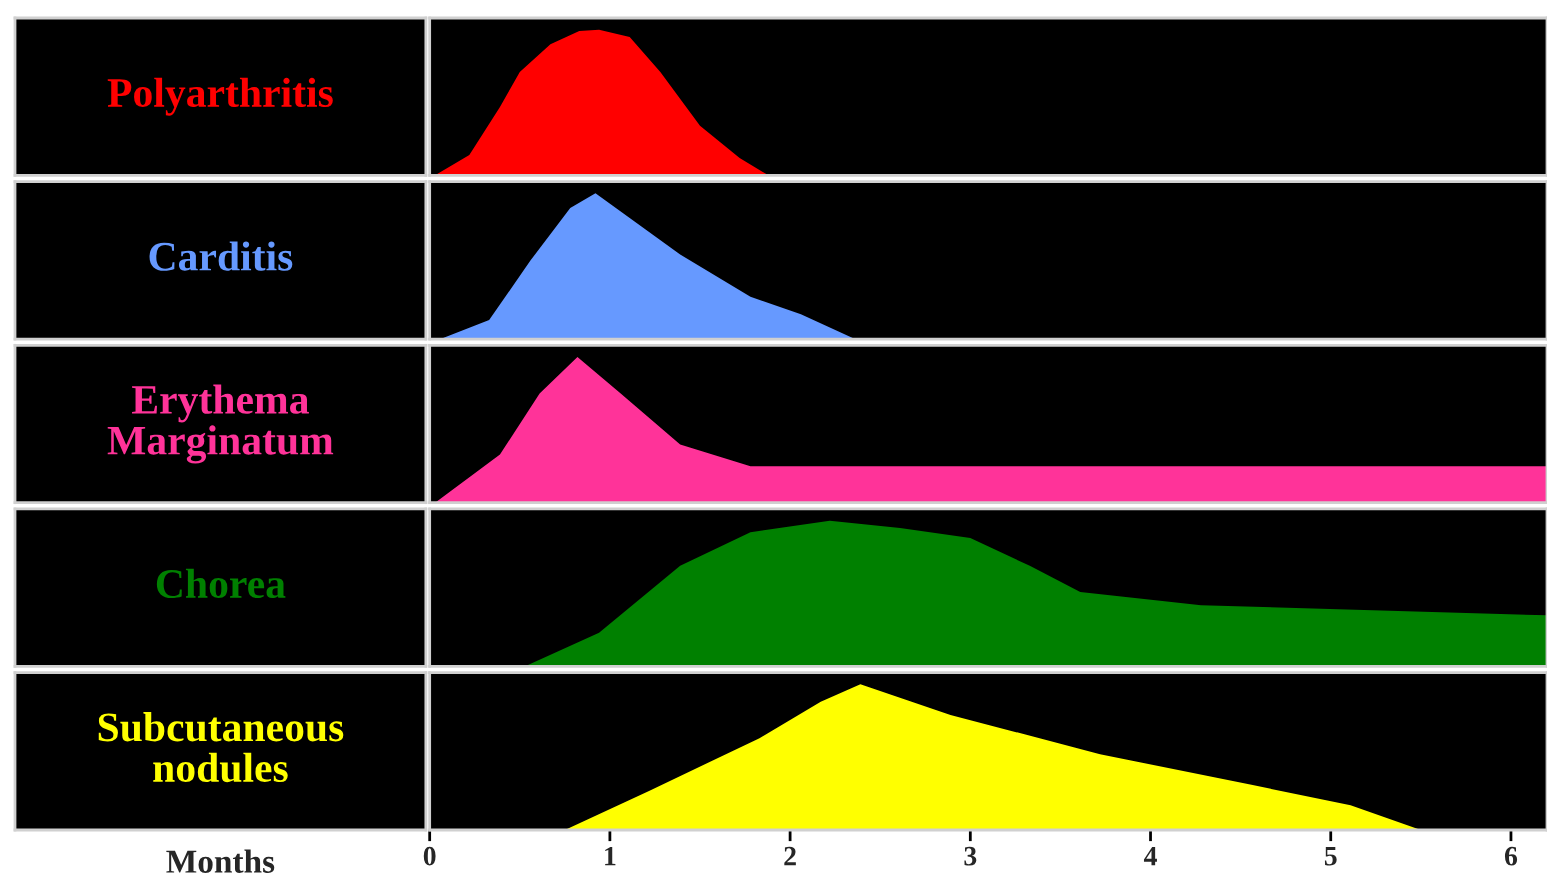 This screenshot has width=1547, height=890. I want to click on x-axis-title: Months, so click(220, 861).